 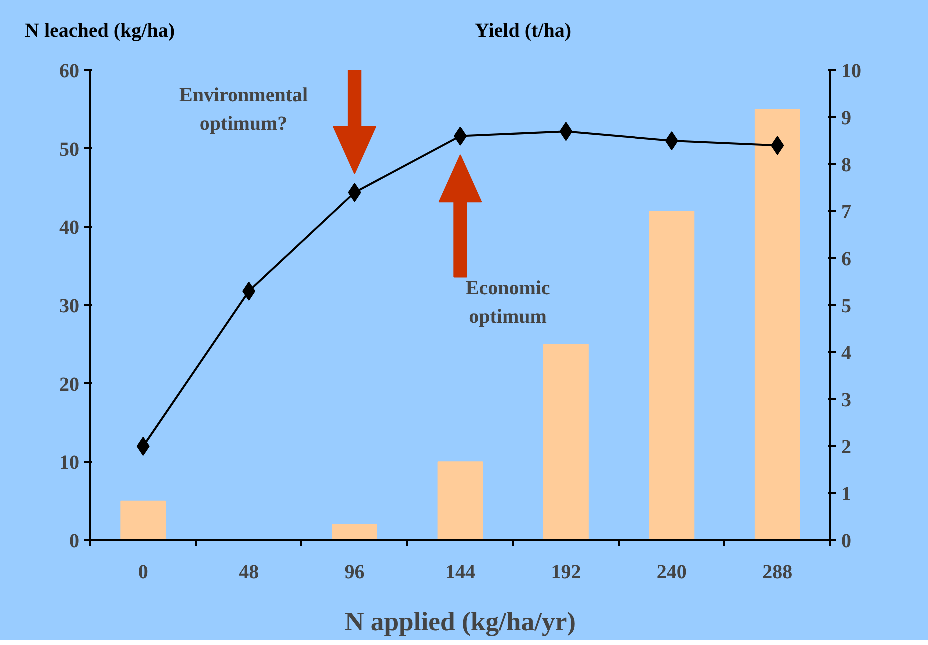 What do you see at coordinates (847, 259) in the screenshot?
I see `y2-tick-label: 6` at bounding box center [847, 259].